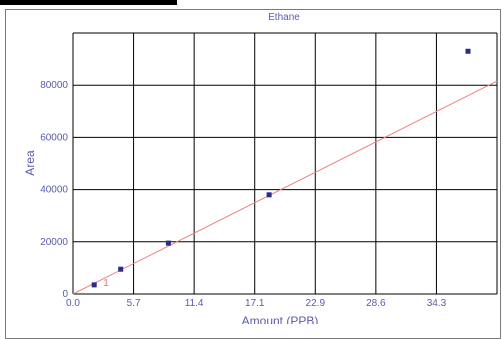 The width and height of the screenshot is (503, 339). What do you see at coordinates (284, 17) in the screenshot?
I see `chart-title: Ethane` at bounding box center [284, 17].